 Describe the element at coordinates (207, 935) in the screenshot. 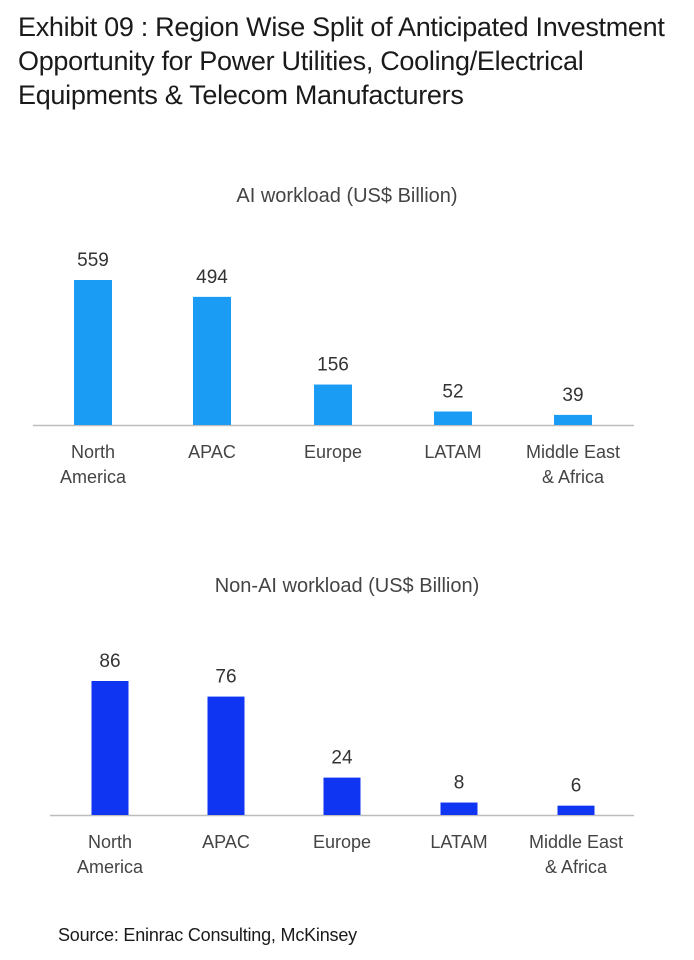

I see `source-note: Source: Eninrac Consulting, McKinsey` at that location.